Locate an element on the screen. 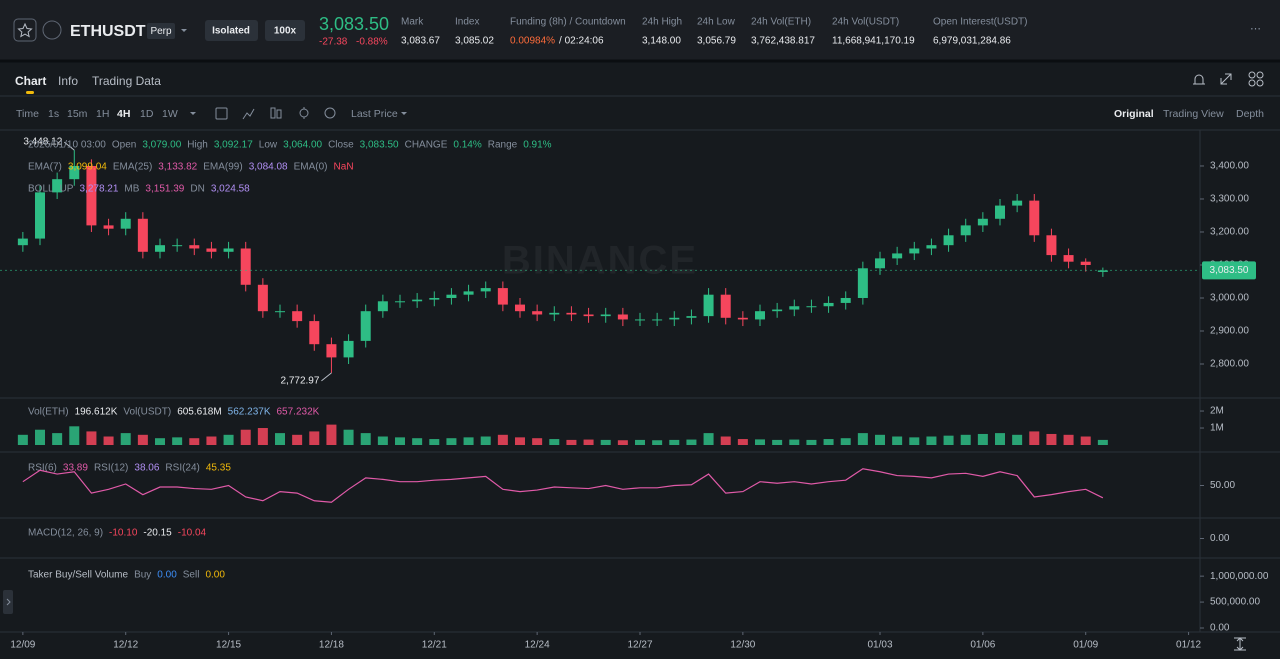  tool-icons is located at coordinates (275, 113).